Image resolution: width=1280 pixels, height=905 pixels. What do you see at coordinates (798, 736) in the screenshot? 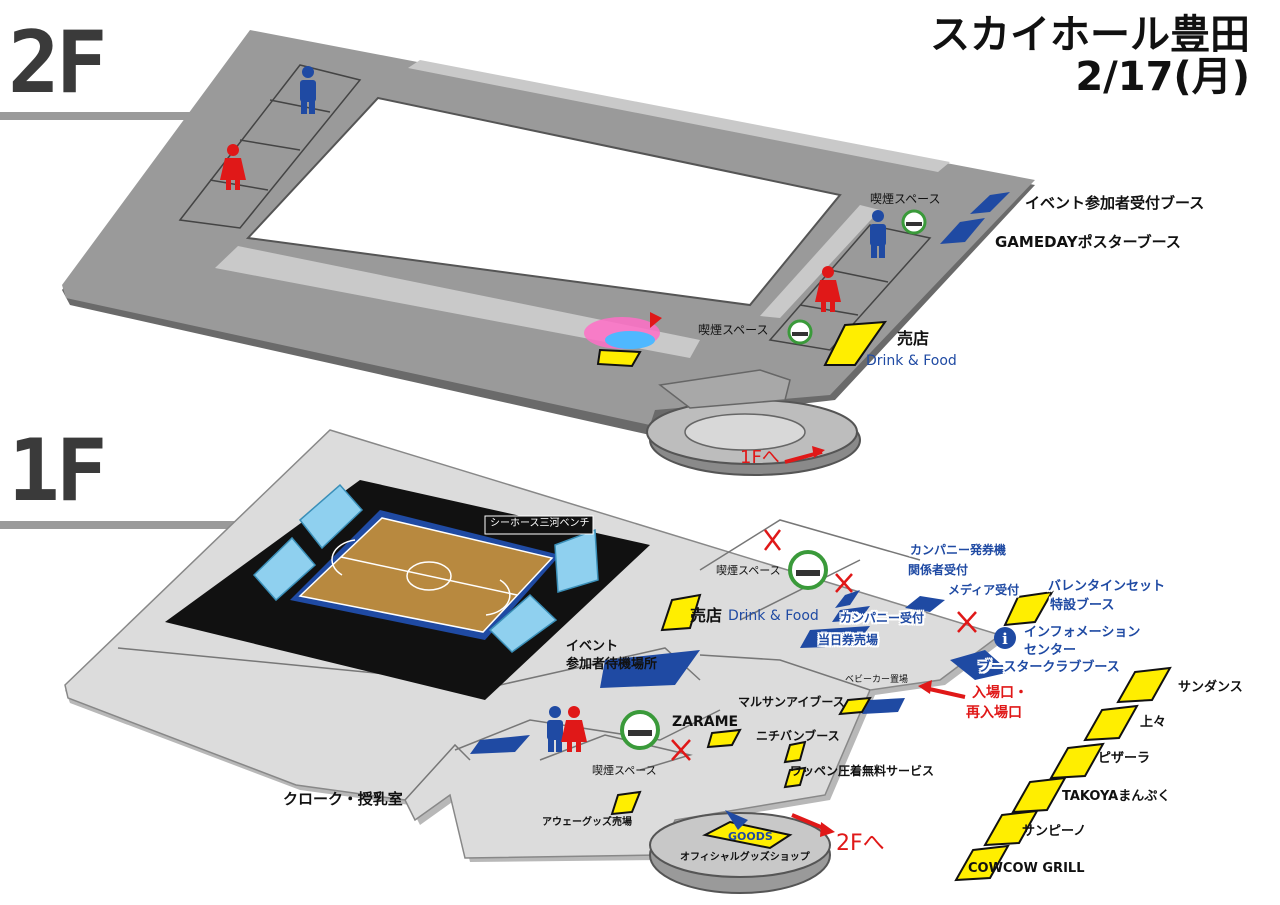
I see `nichiban-booth-label: ニチバンブース` at bounding box center [798, 736].